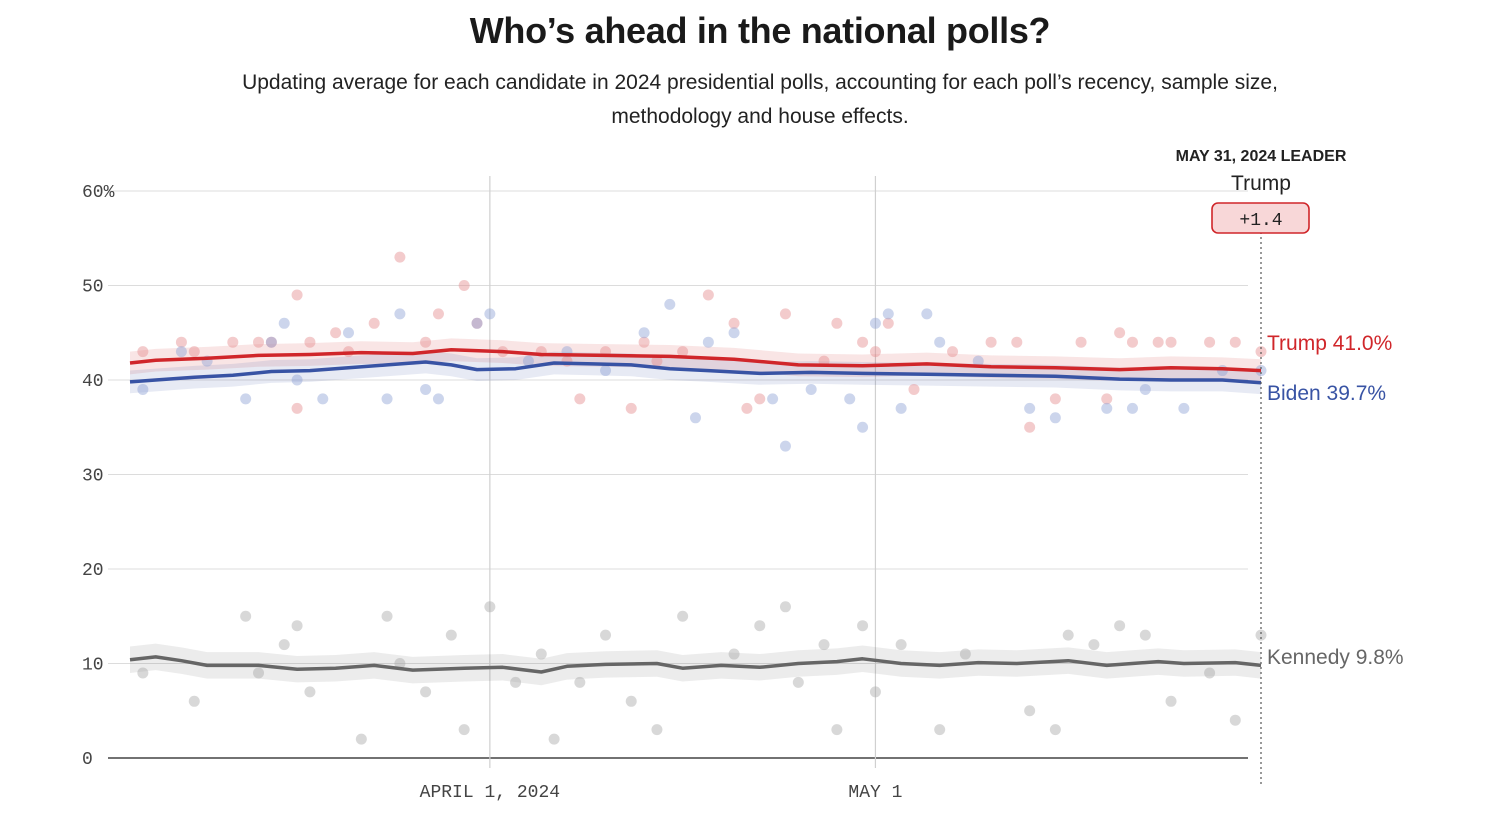 The height and width of the screenshot is (825, 1485). What do you see at coordinates (695, 360) in the screenshot?
I see `average-line-trump` at bounding box center [695, 360].